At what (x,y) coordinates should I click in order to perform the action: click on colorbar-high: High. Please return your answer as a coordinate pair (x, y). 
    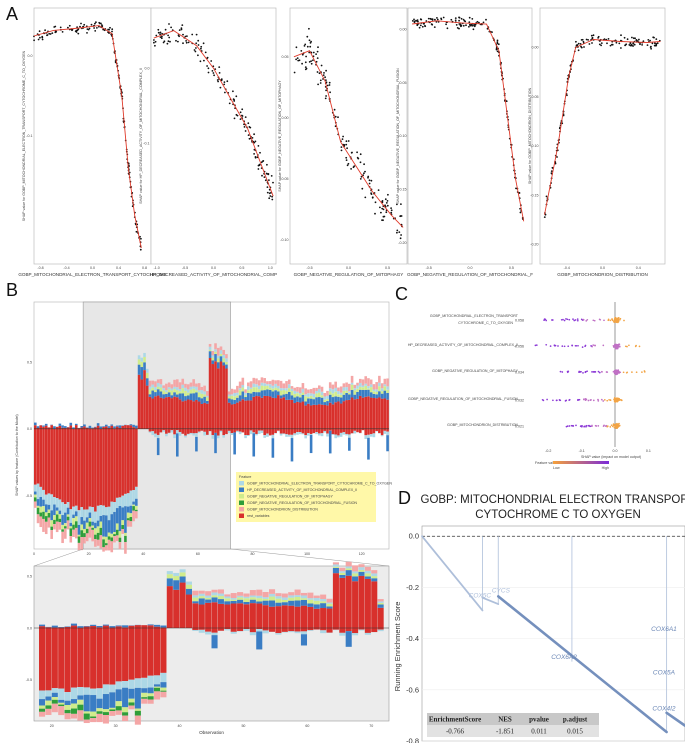
    Looking at the image, I should click on (605, 468).